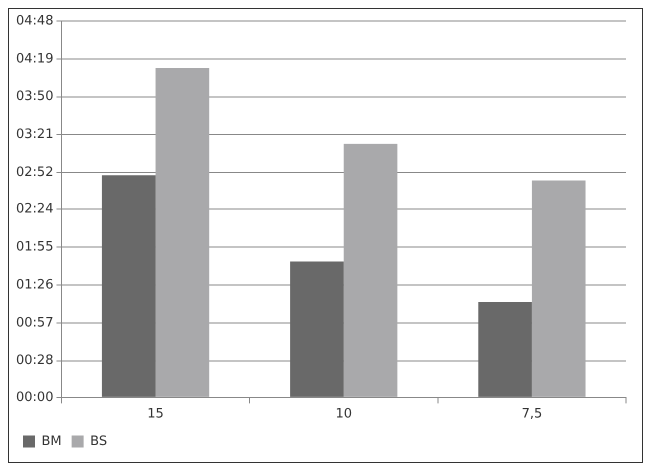 The height and width of the screenshot is (471, 651). Describe the element at coordinates (155, 414) in the screenshot. I see `x-tick-label: 15` at that location.